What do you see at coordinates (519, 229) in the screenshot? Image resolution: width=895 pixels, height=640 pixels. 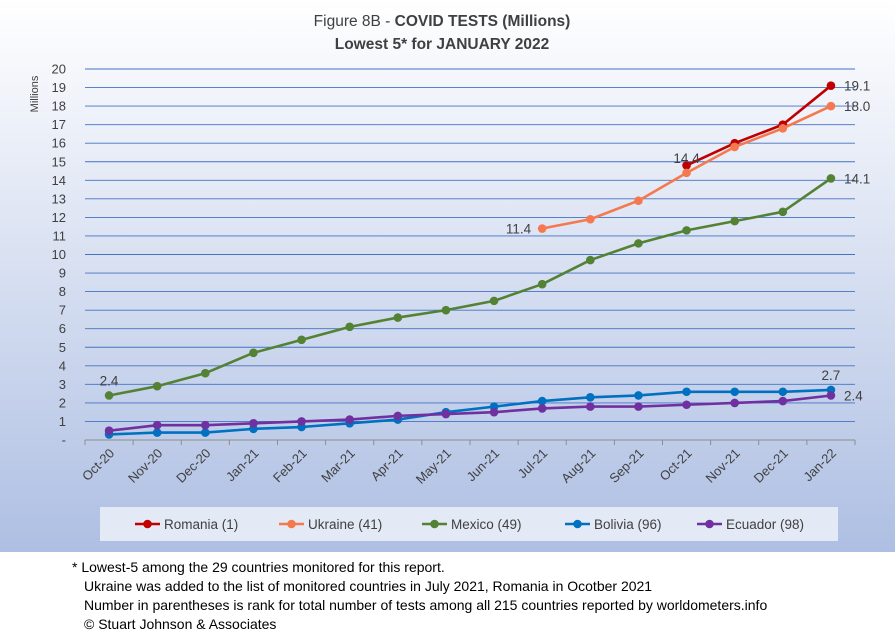 I see `data-label: 11.4` at bounding box center [519, 229].